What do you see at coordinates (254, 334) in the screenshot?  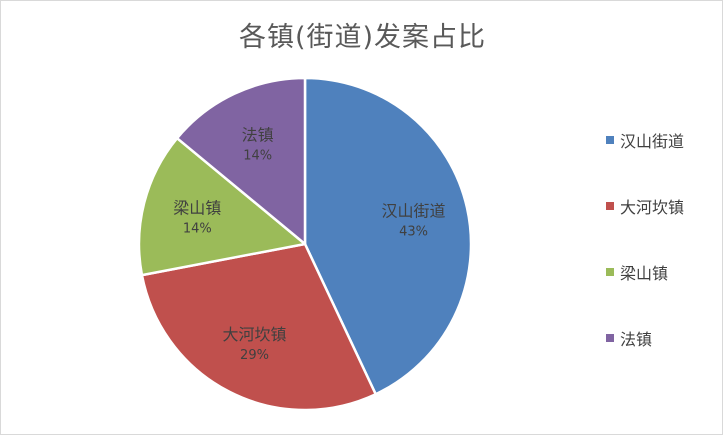 I see `slice-label-2: 大河坎镇` at bounding box center [254, 334].